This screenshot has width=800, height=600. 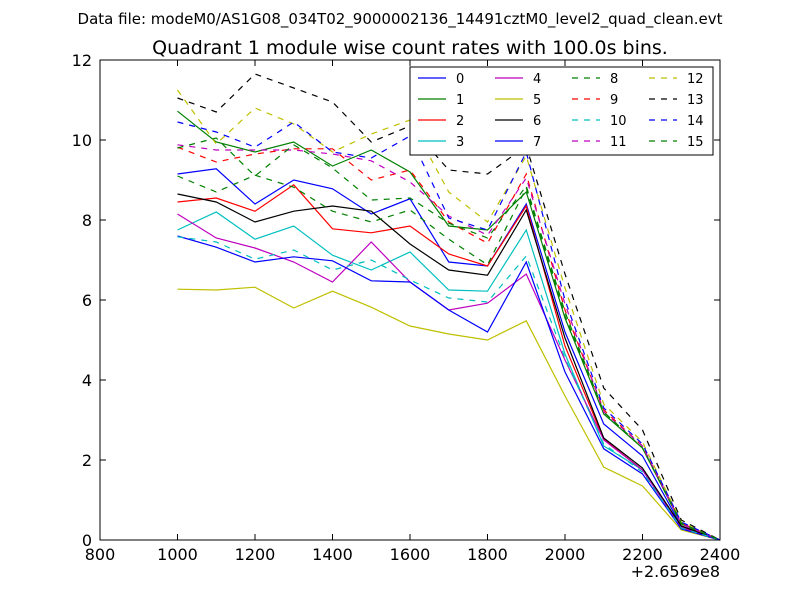 What do you see at coordinates (332, 554) in the screenshot?
I see `x-tick-label: 1400` at bounding box center [332, 554].